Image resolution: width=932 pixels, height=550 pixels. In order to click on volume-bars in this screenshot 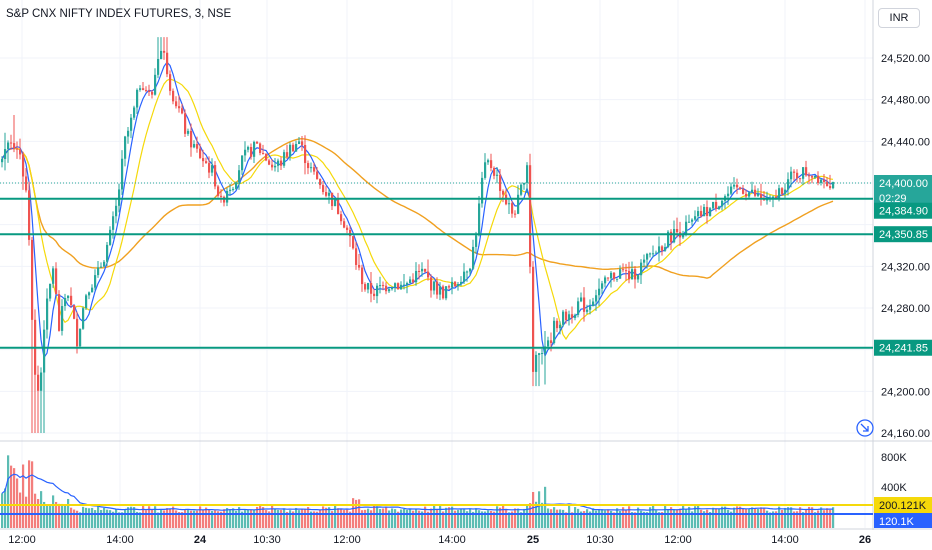, I will do `click(418, 491)`.